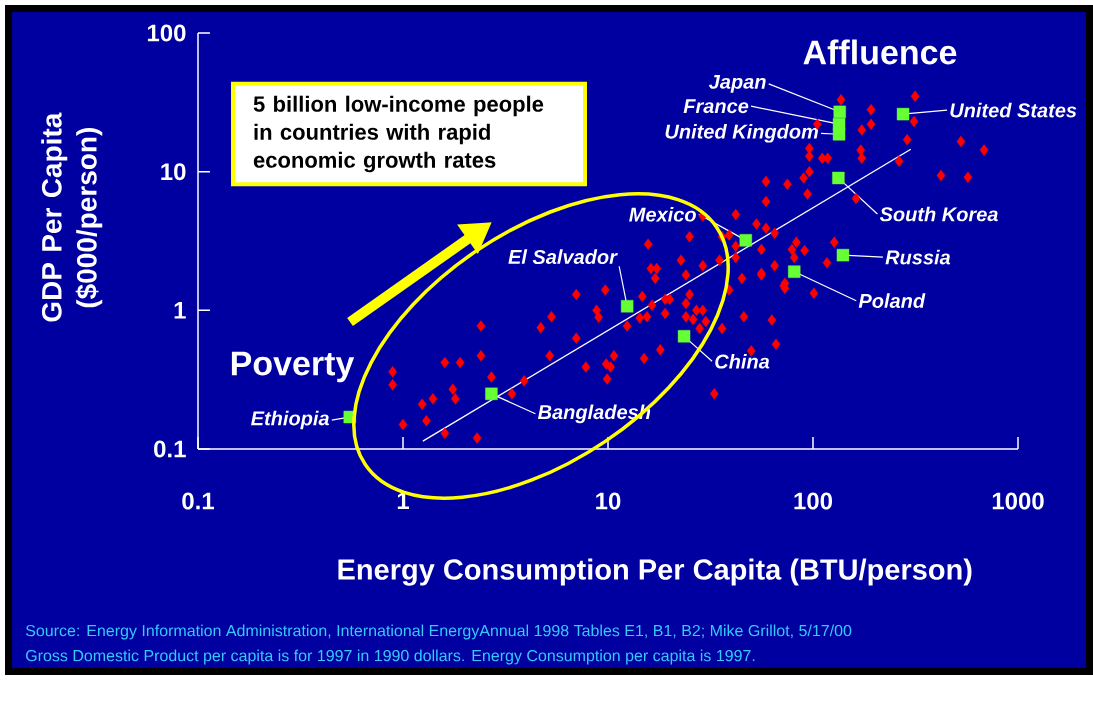  What do you see at coordinates (173, 172) in the screenshot?
I see `y-tick-label: 10` at bounding box center [173, 172].